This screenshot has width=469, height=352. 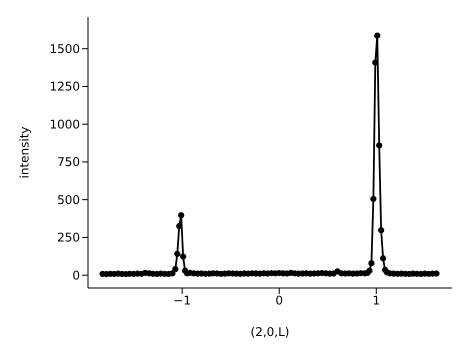 What do you see at coordinates (24, 152) in the screenshot?
I see `y-axis-title: intensity` at bounding box center [24, 152].